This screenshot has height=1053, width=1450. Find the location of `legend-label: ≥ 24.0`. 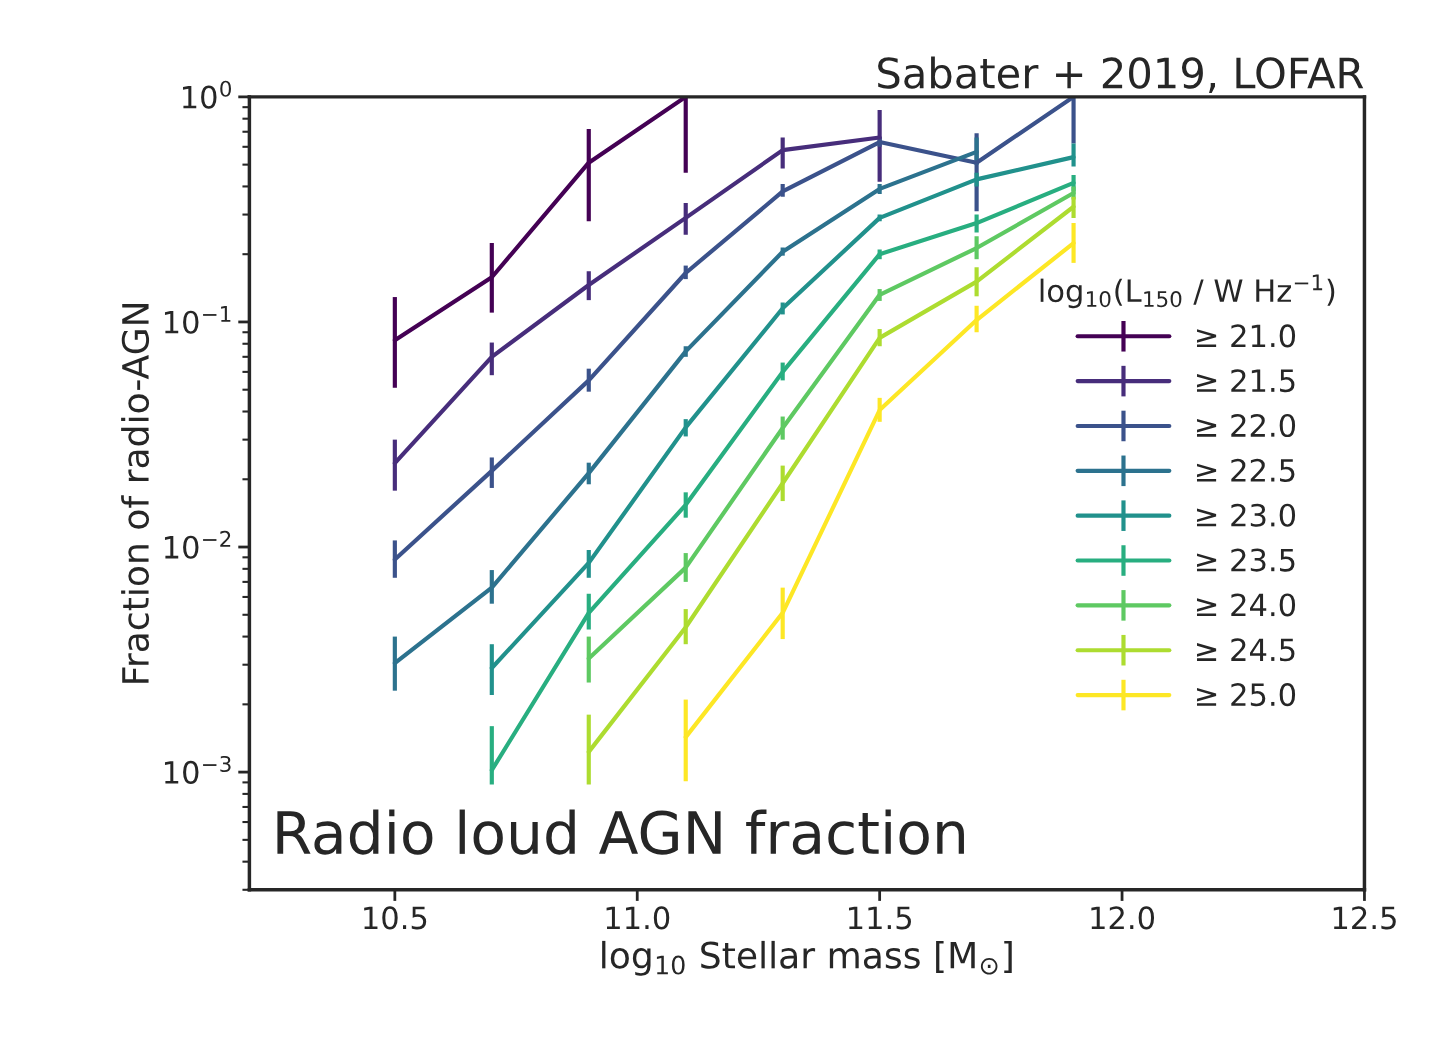

legend-label: ≥ 24.0 is located at coordinates (1246, 605).